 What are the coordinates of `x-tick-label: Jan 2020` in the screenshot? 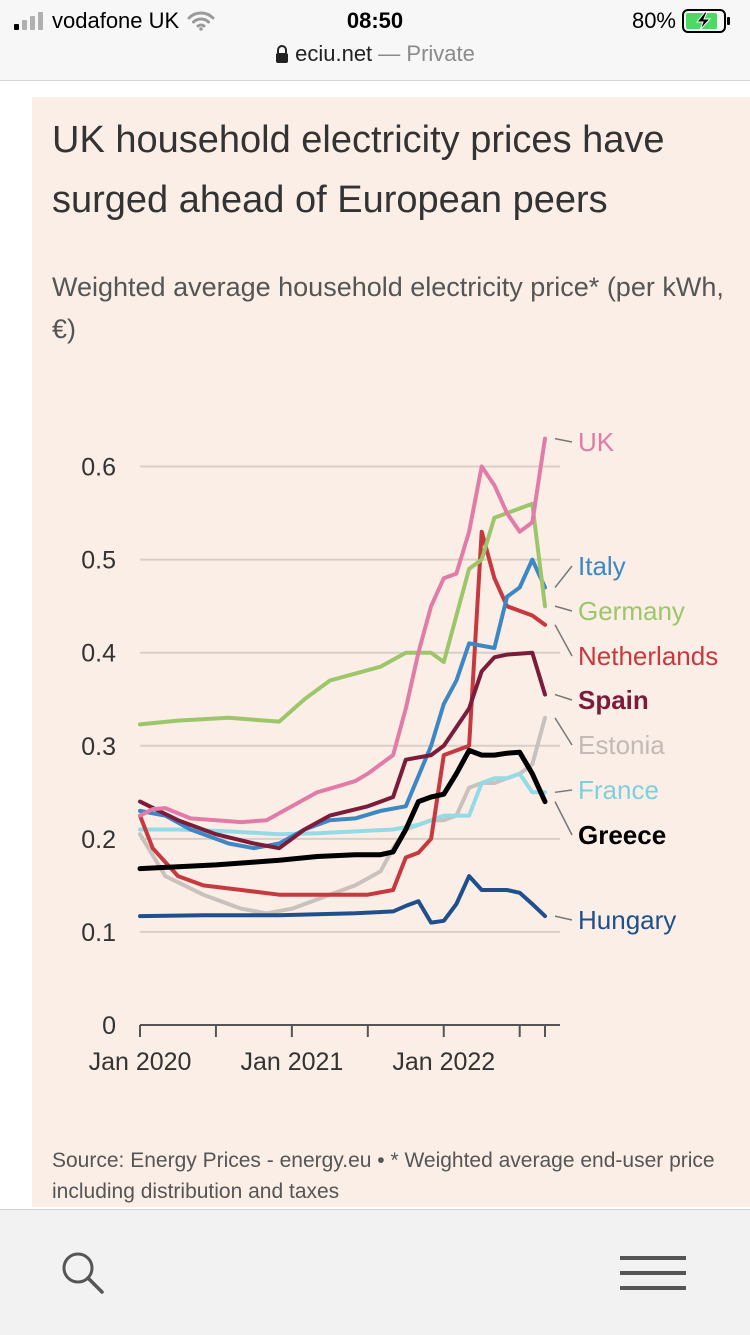 It's located at (140, 1062).